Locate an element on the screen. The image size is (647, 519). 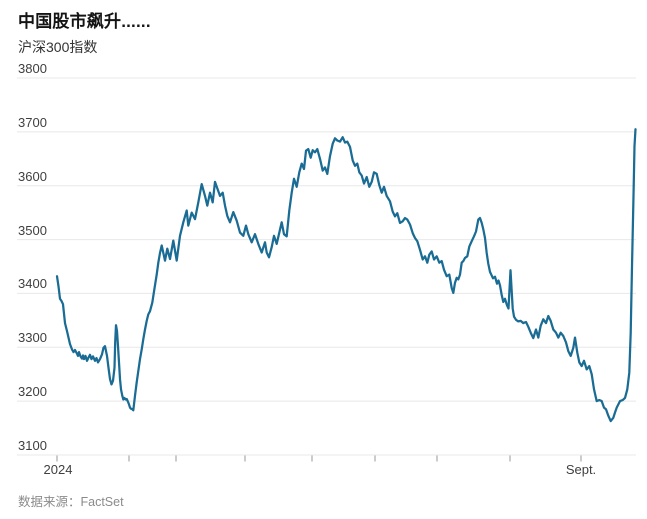
source-attribution: 数据来源：FactSet is located at coordinates (71, 502).